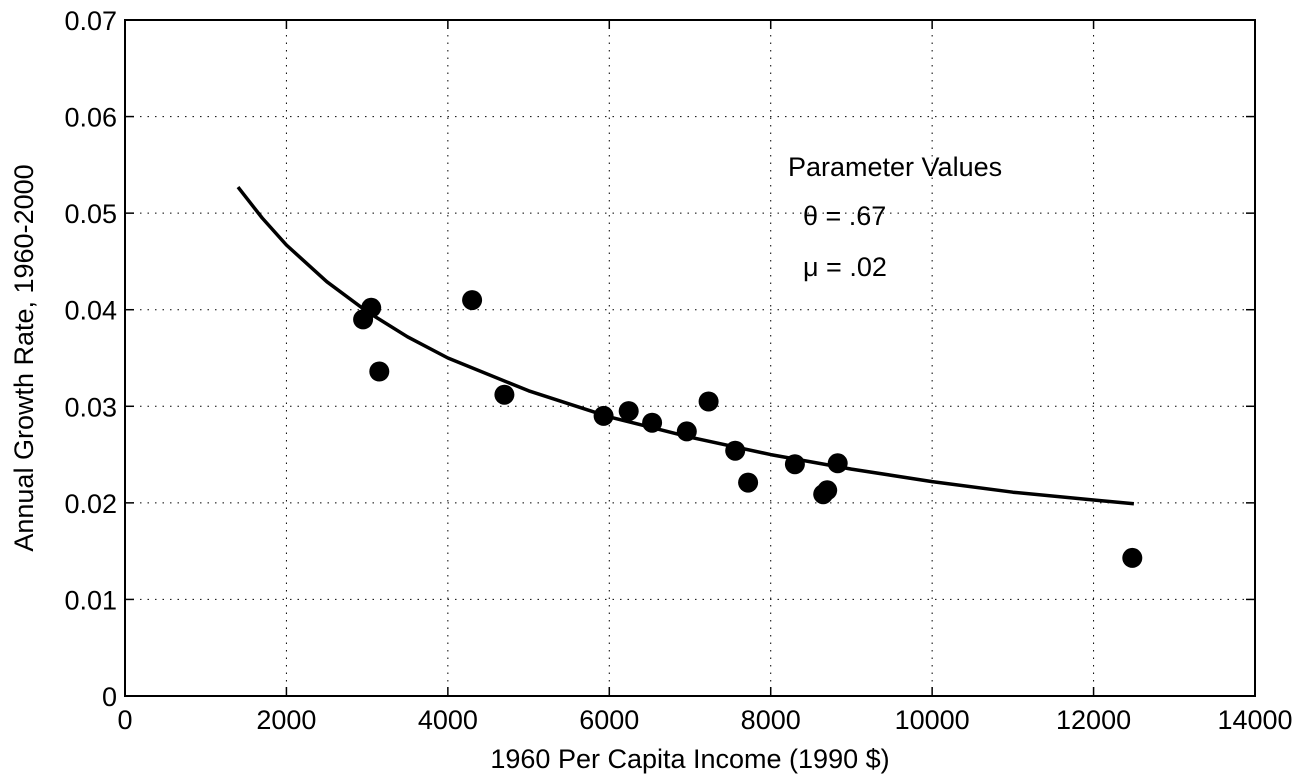  I want to click on x-axis-label: 1960 Per Capita Income (1990 $), so click(689, 759).